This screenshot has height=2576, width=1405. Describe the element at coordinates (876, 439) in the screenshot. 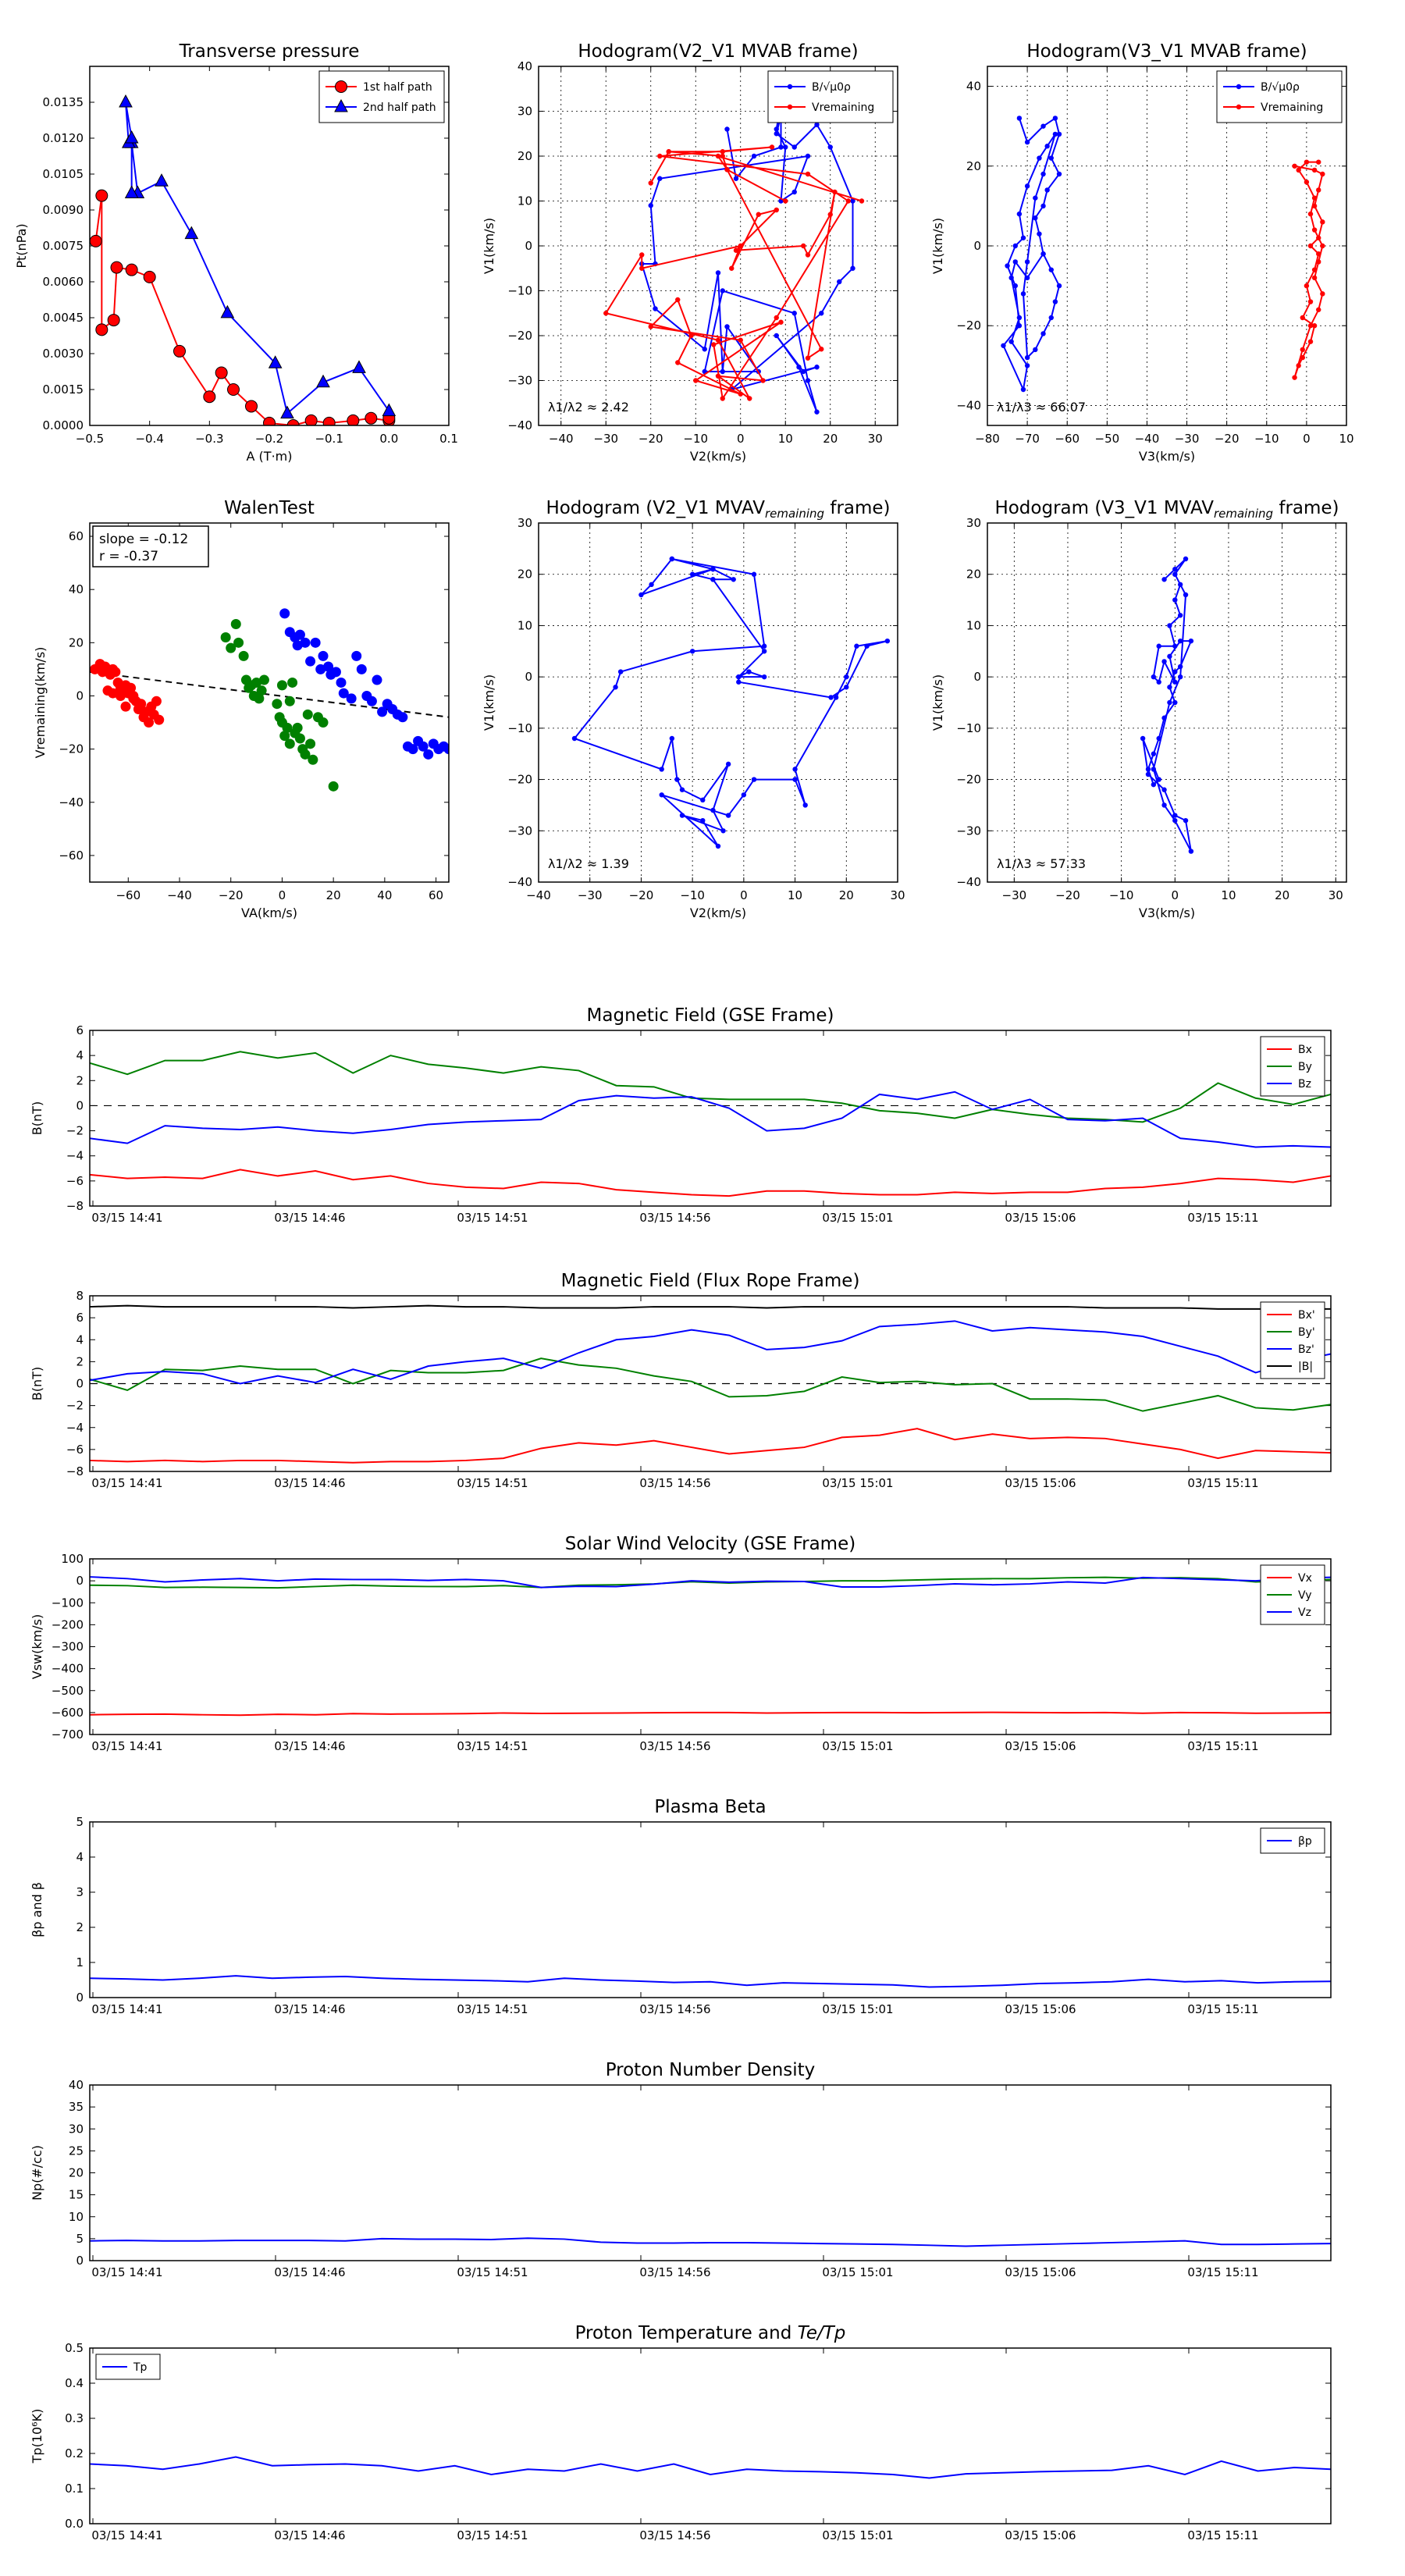

I see `x-tick-label: 30` at that location.